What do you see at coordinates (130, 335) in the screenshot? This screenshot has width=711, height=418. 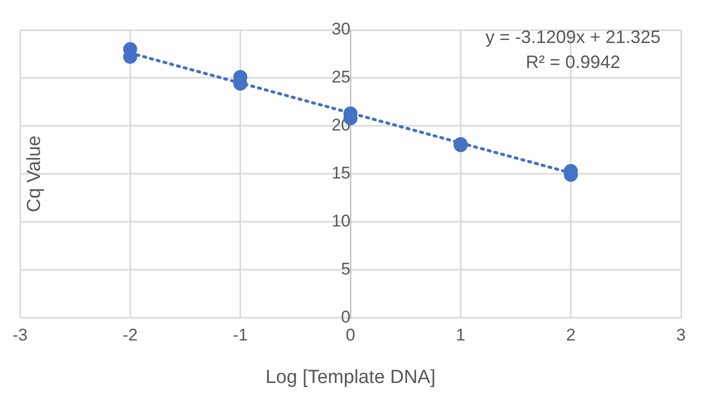 I see `x-tick-label: -2` at bounding box center [130, 335].